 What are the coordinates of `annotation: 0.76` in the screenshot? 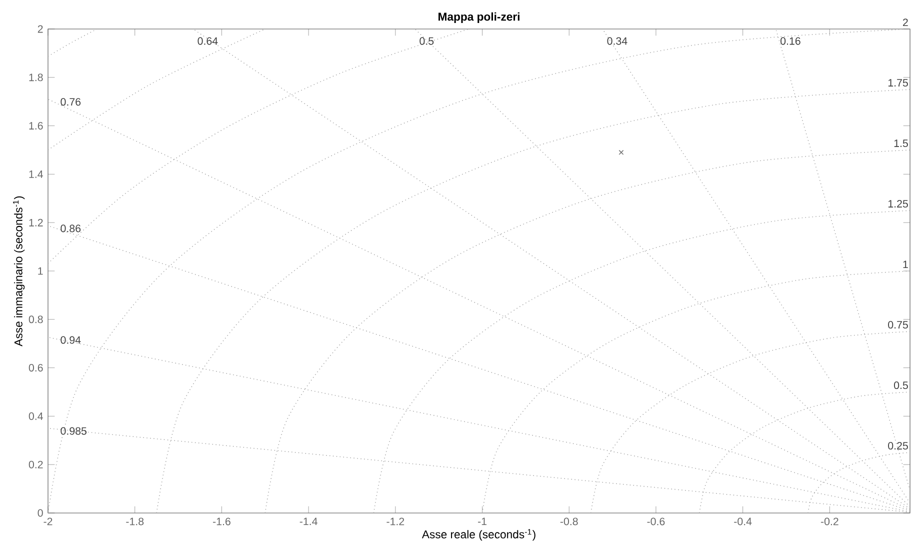 It's located at (70, 102).